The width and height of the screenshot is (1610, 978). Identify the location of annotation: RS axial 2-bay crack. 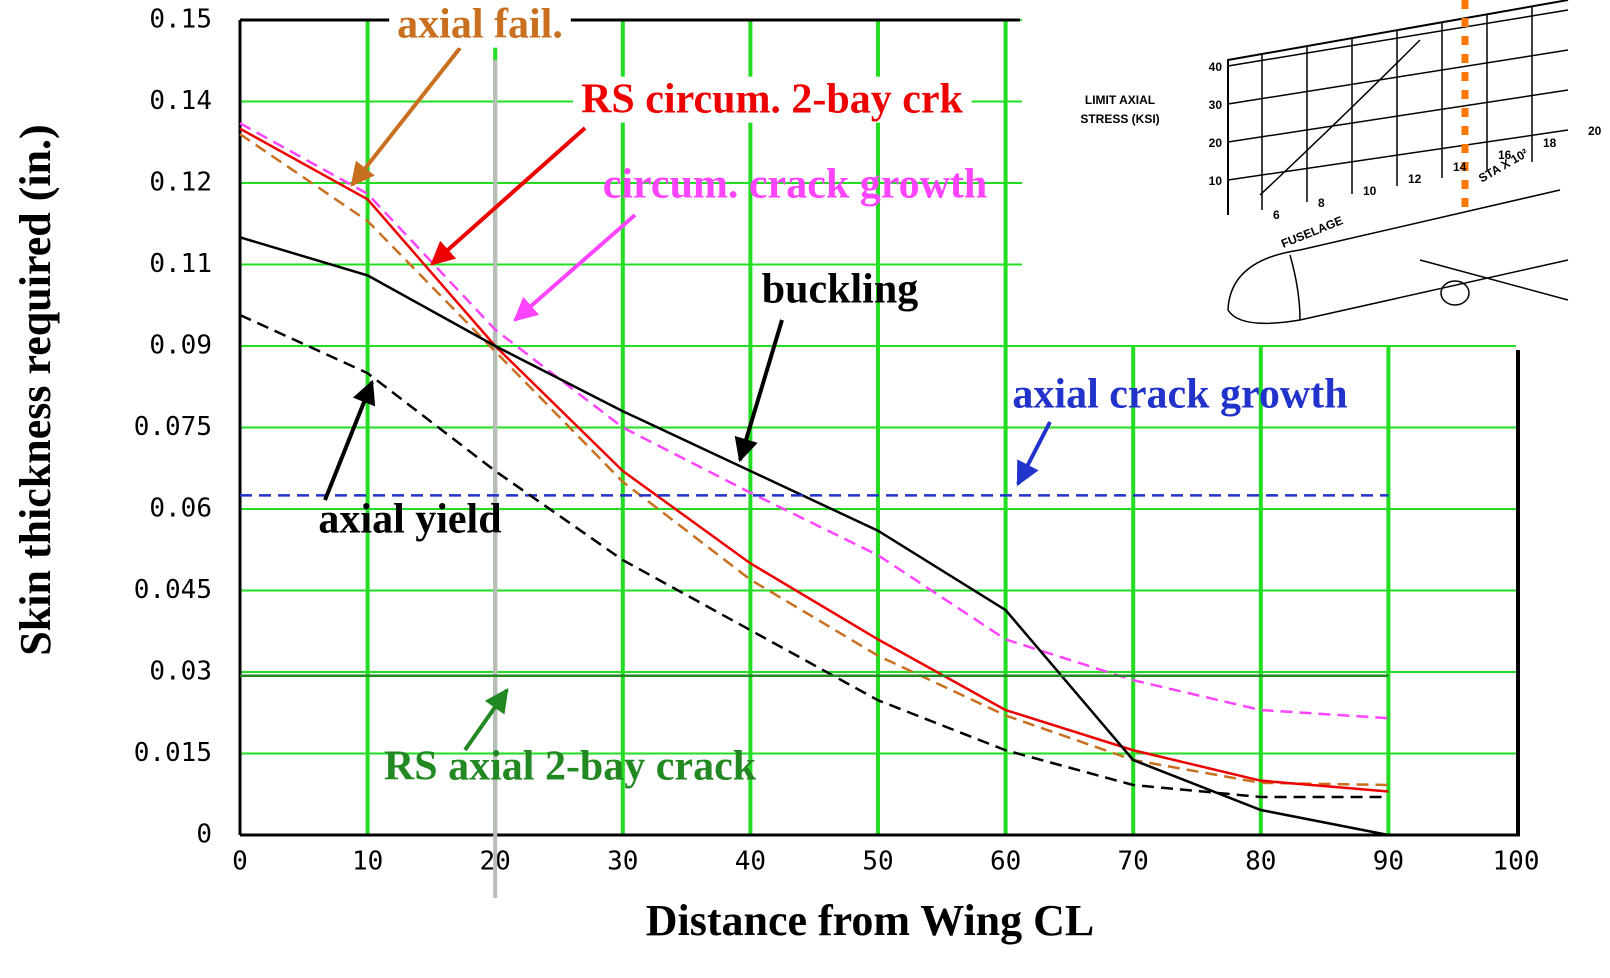
(570, 767).